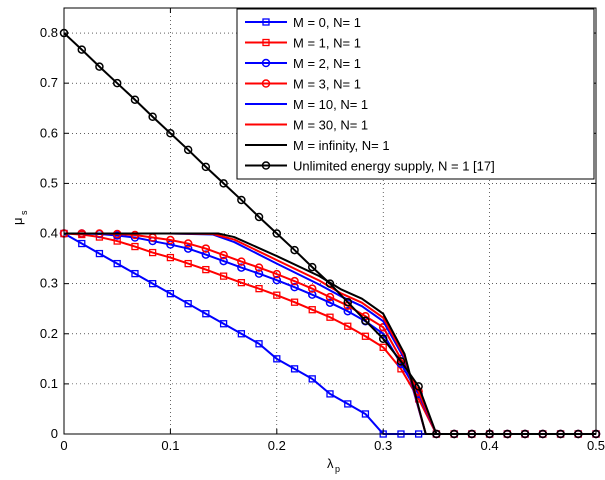 This screenshot has height=480, width=605. Describe the element at coordinates (49, 283) in the screenshot. I see `y-tick-label: 0.3` at that location.